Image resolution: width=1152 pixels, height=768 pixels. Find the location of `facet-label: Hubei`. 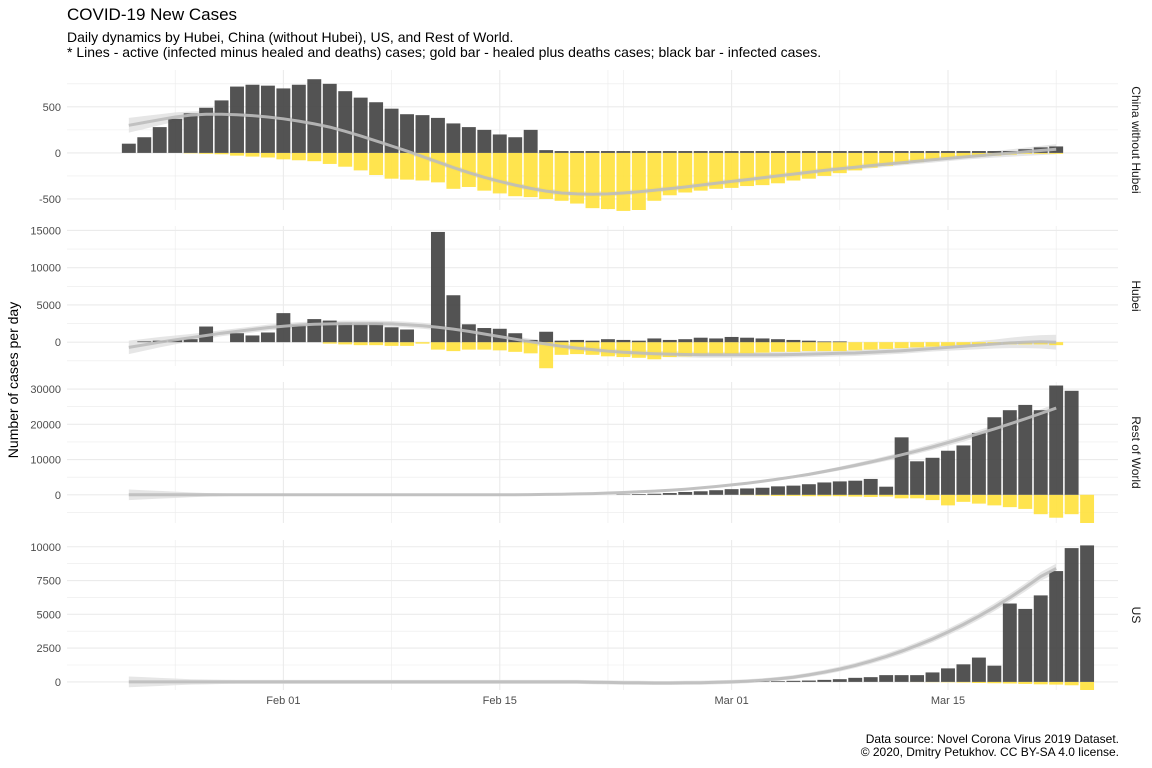

facet-label: Hubei is located at coordinates (1136, 295).